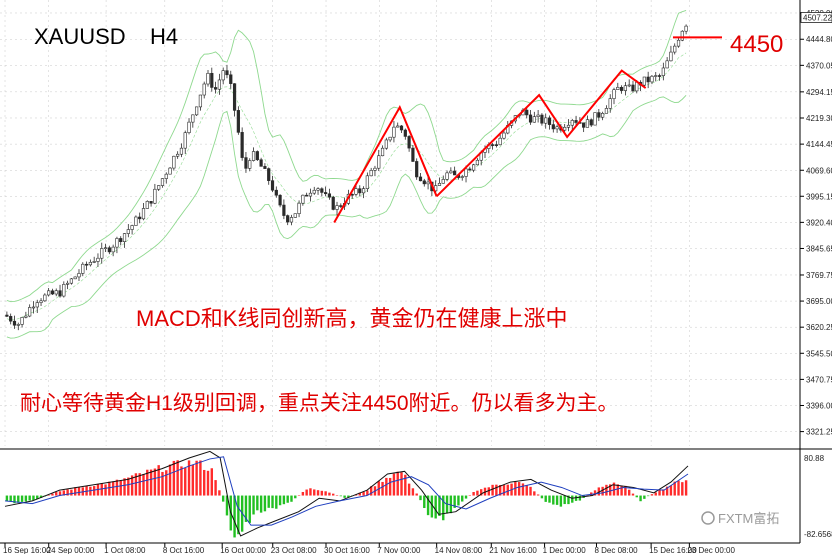 Image resolution: width=832 pixels, height=554 pixels. Describe the element at coordinates (819, 405) in the screenshot. I see `price-tick-label: 3396.00` at that location.